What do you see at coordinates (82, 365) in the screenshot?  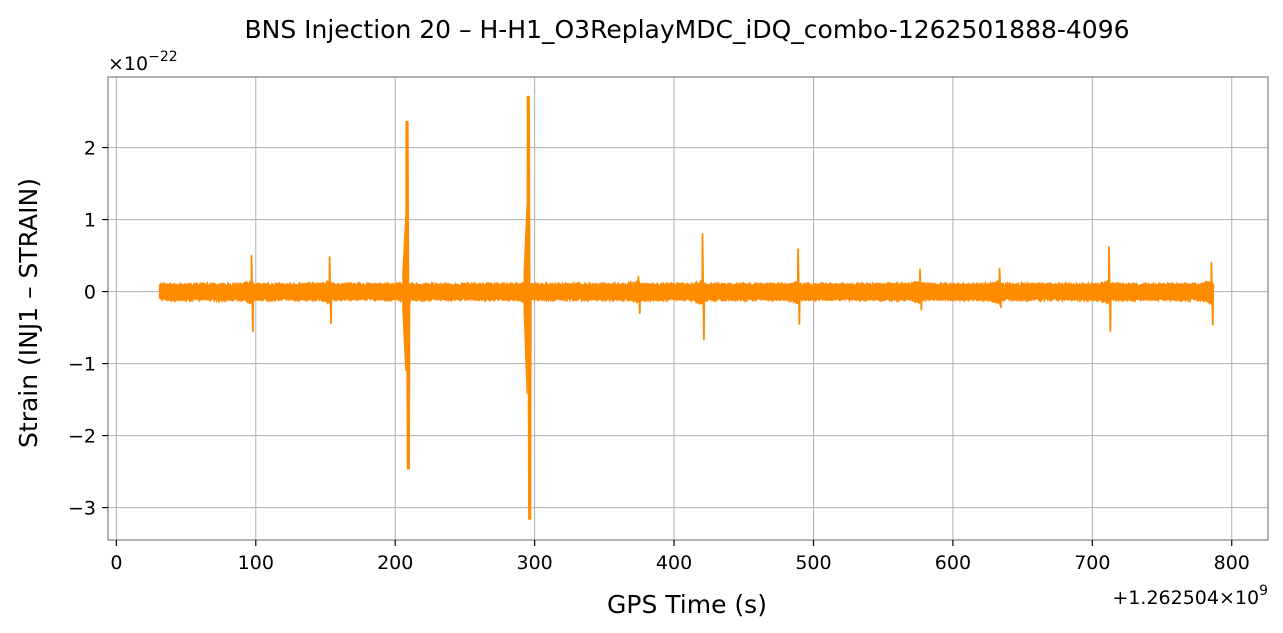 I see `y-tick-label: −1` at bounding box center [82, 365].